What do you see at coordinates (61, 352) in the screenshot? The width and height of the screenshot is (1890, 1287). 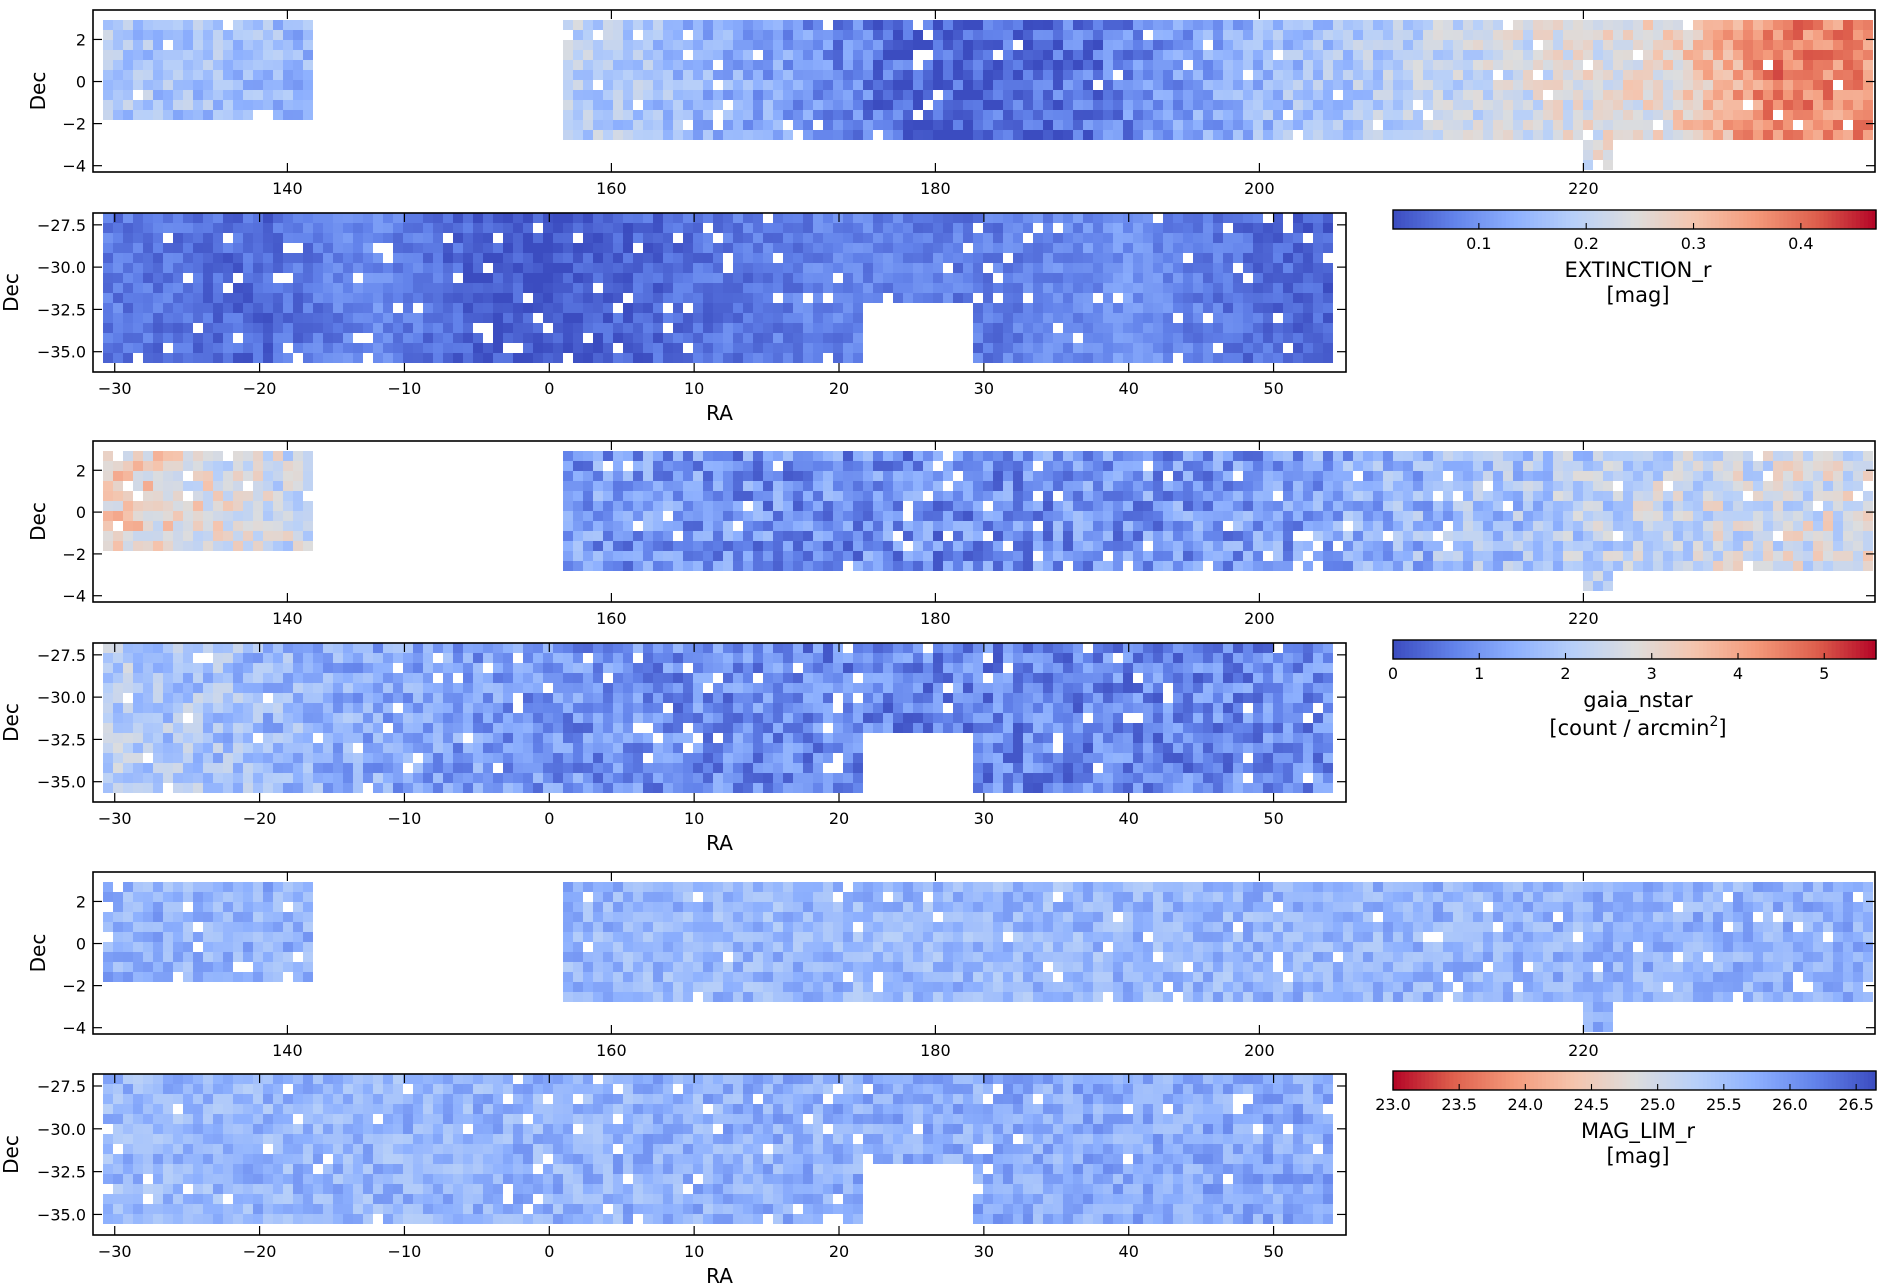 I see `y-tick-label: −35.0` at bounding box center [61, 352].